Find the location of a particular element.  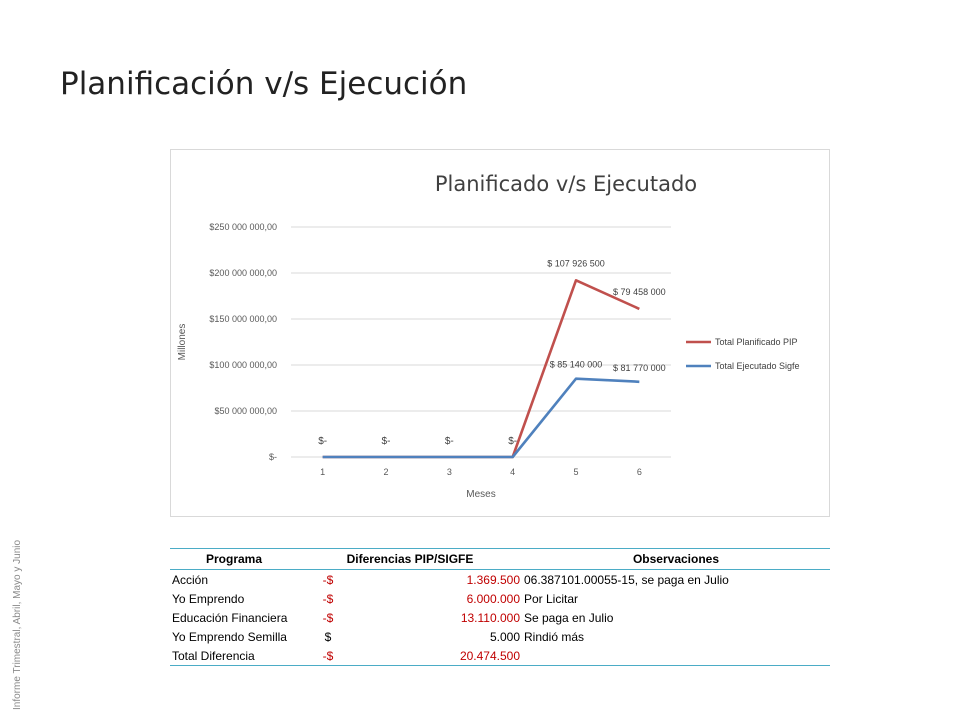

slide-title: Planificación v/s Ejecución is located at coordinates (264, 84).